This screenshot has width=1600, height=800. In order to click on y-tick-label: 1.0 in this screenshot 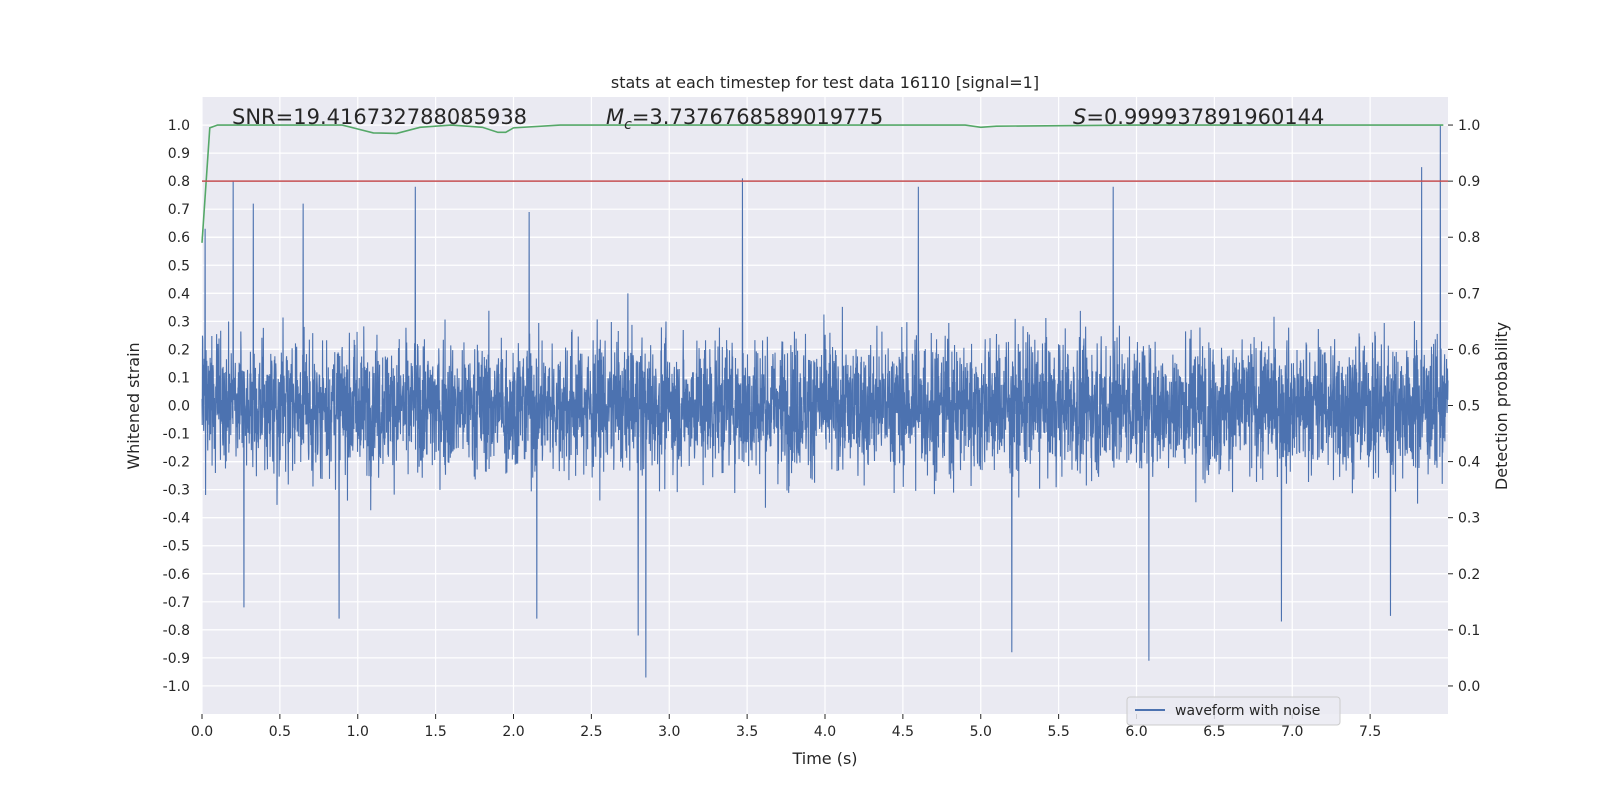, I will do `click(179, 126)`.